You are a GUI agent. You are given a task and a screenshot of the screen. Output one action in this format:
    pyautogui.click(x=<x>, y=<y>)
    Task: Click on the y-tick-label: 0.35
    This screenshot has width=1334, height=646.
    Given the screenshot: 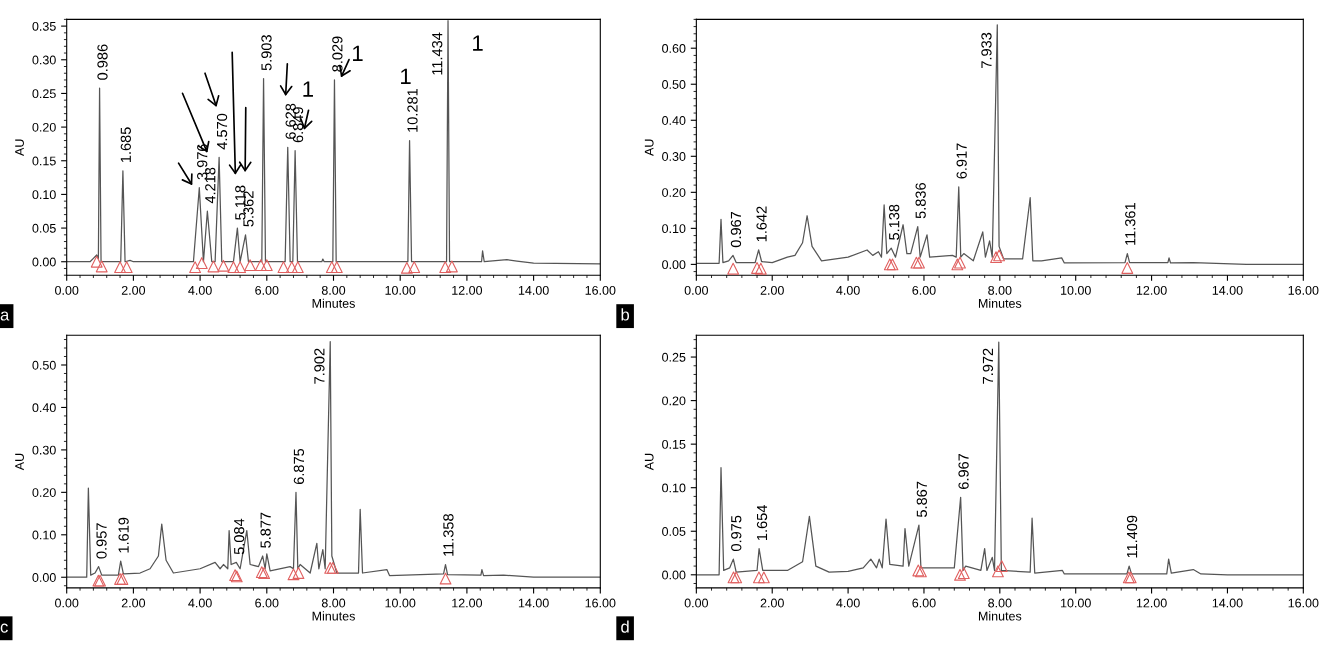 What is the action you would take?
    pyautogui.click(x=44, y=26)
    